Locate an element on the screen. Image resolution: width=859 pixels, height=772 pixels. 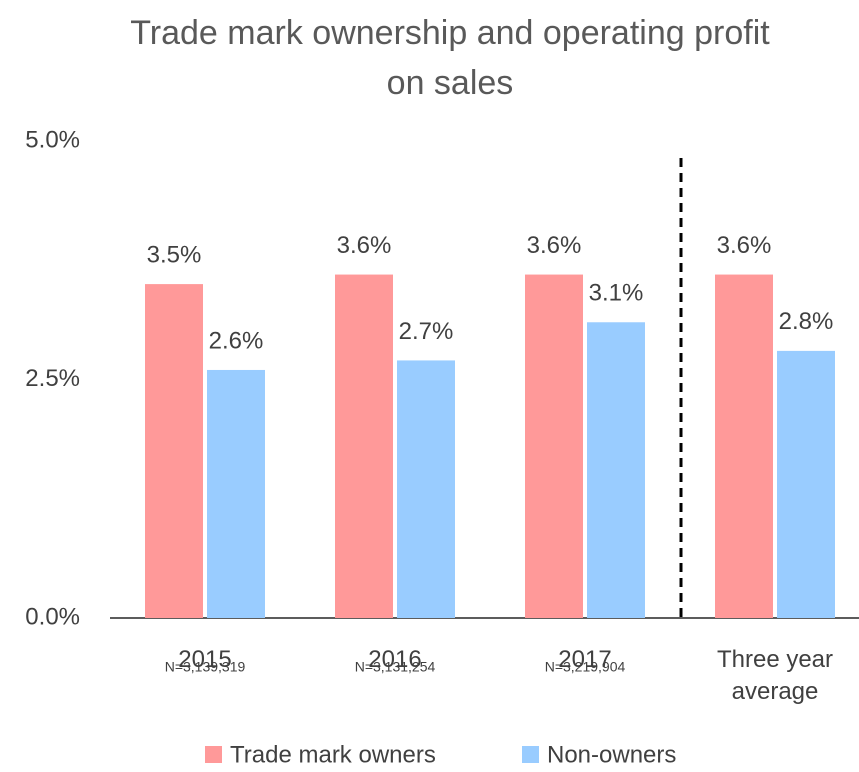
legend-label: Non-owners is located at coordinates (611, 754).